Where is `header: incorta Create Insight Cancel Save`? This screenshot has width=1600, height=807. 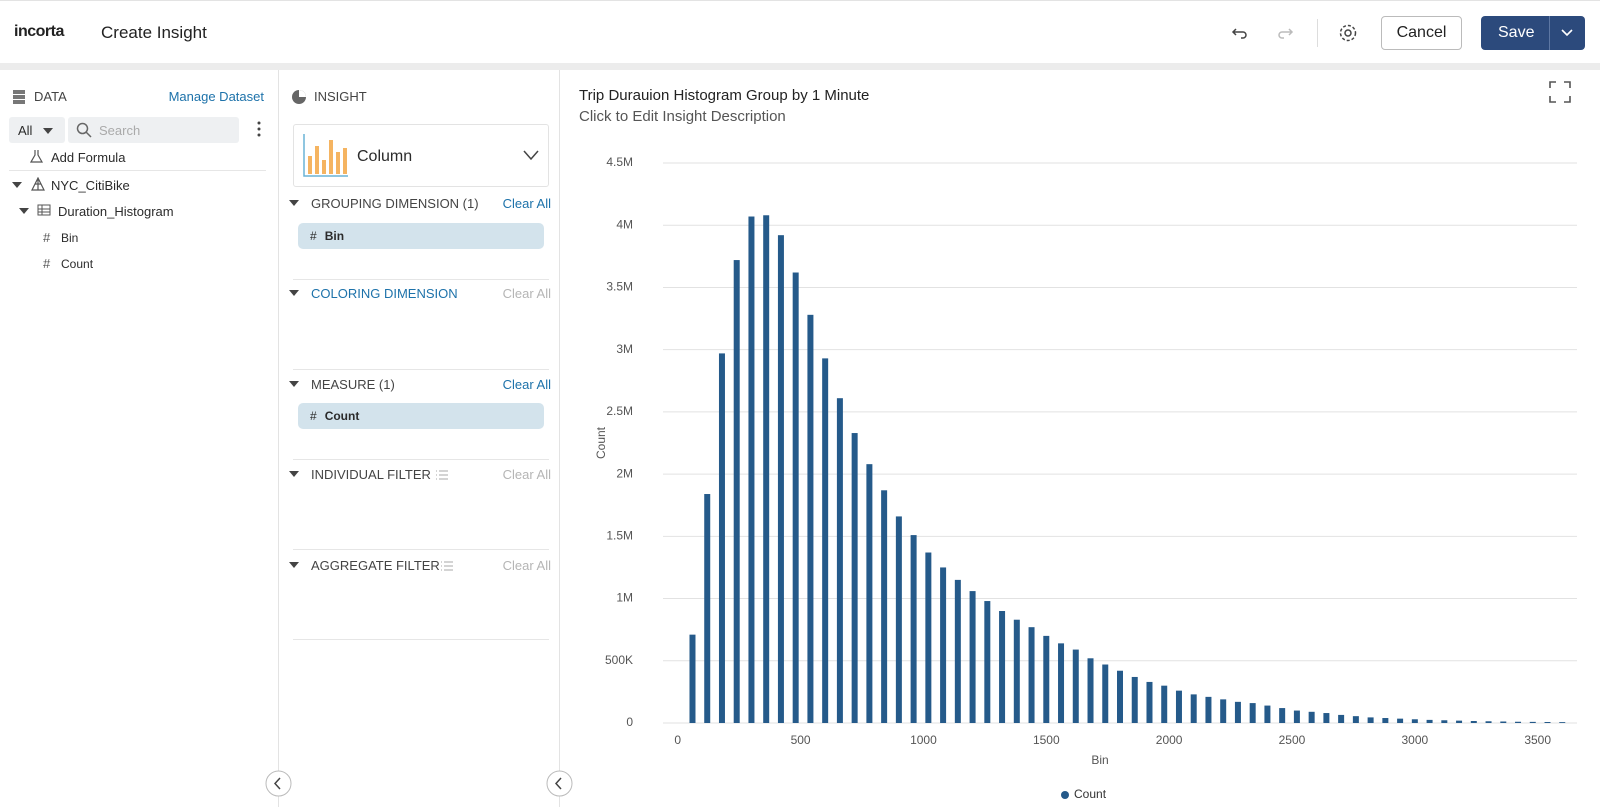
header: incorta Create Insight Cancel Save is located at coordinates (800, 31).